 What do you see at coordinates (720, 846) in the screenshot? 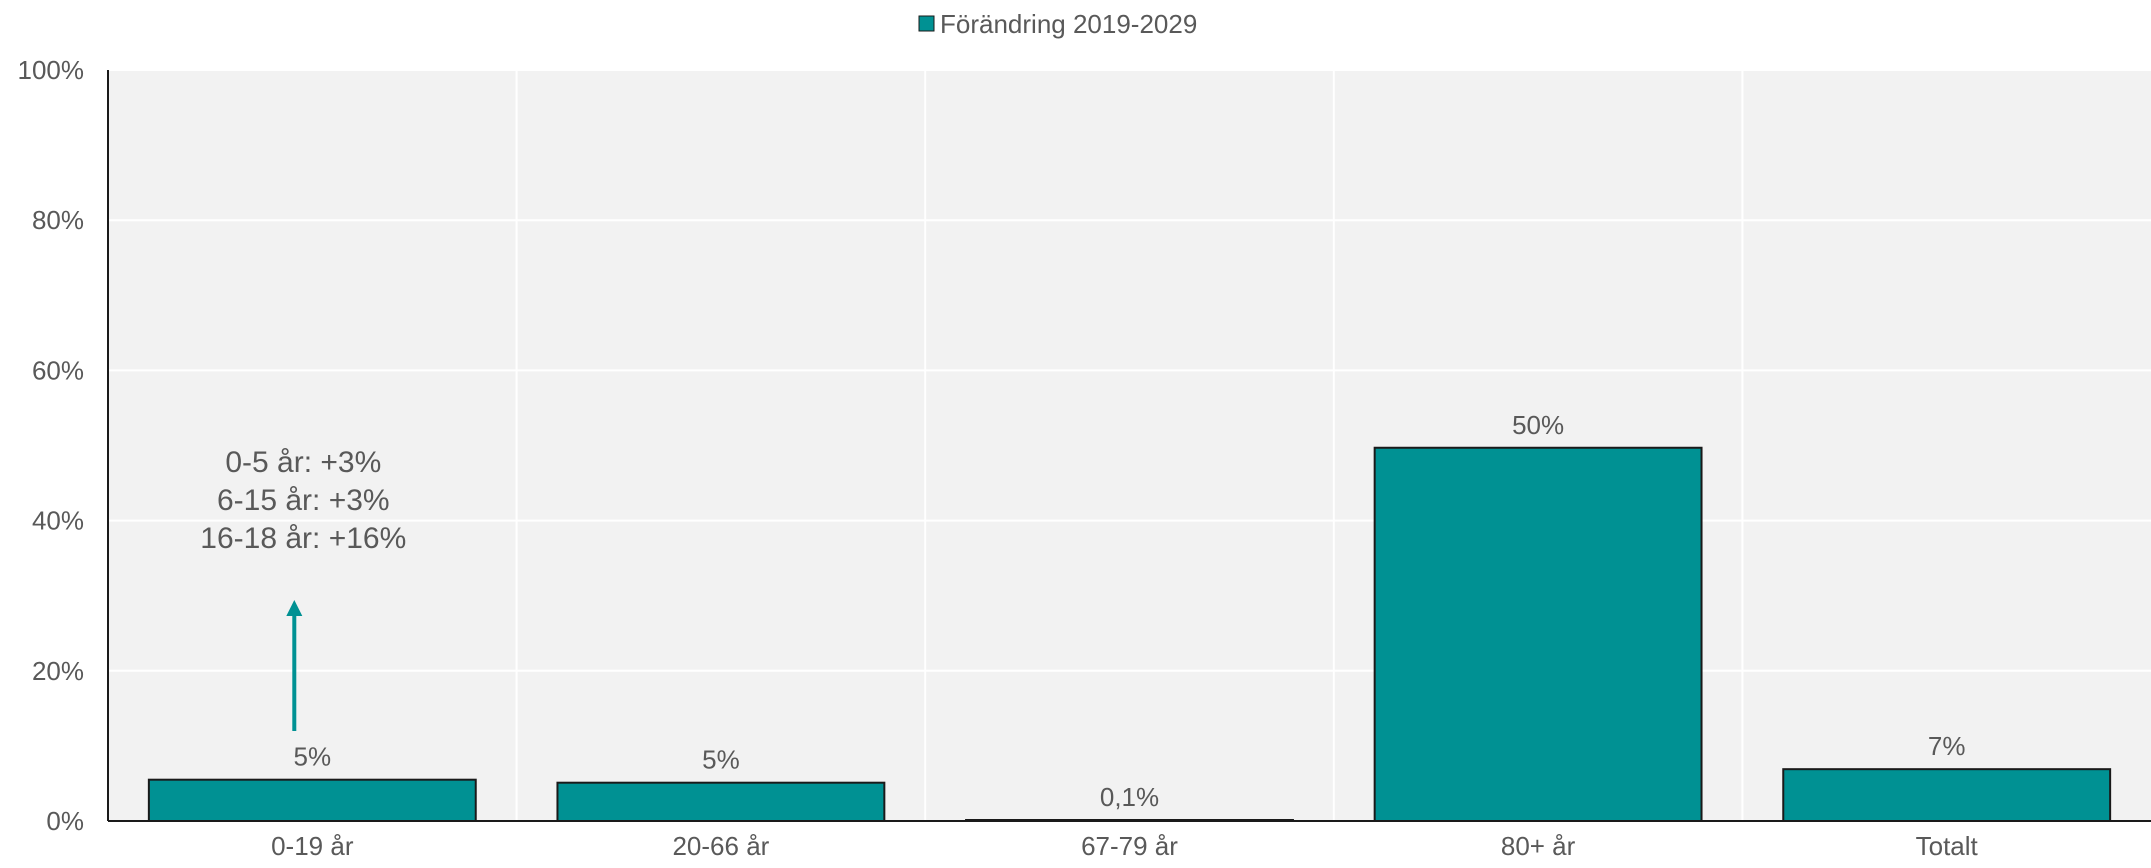
I see `x-tick-label: 20-66 år` at bounding box center [720, 846].